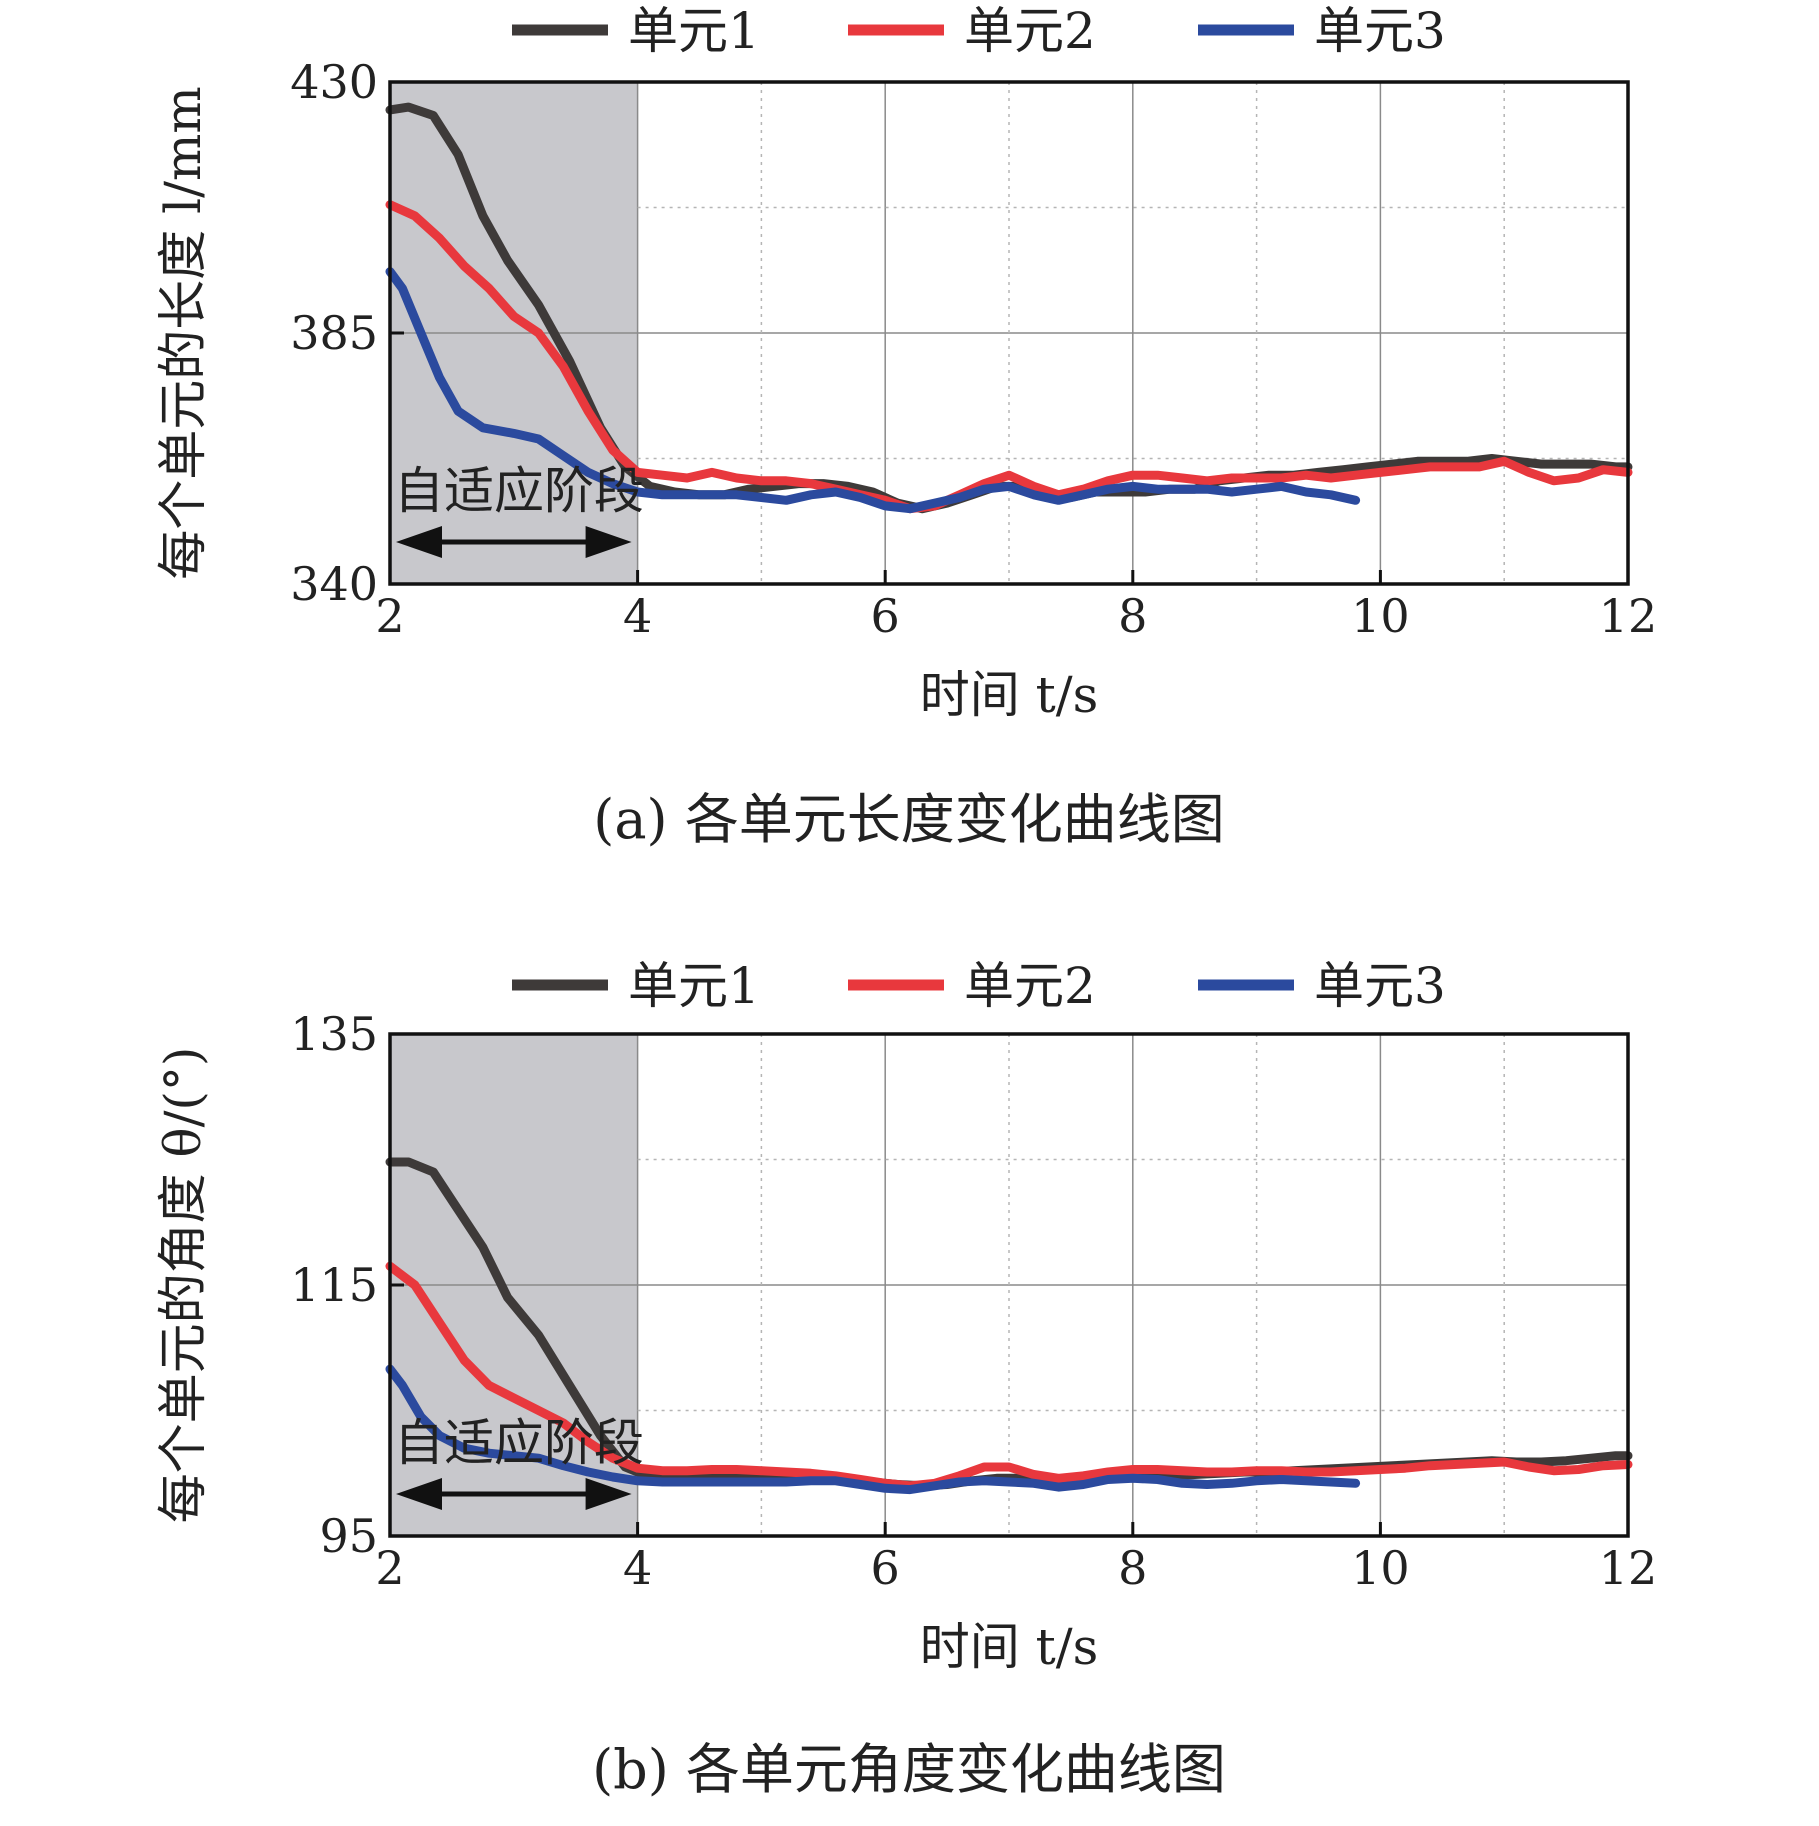 This screenshot has width=1819, height=1826. Describe the element at coordinates (183, 1285) in the screenshot. I see `y-axis-label: 每个单元的角度 θ/(°)` at that location.